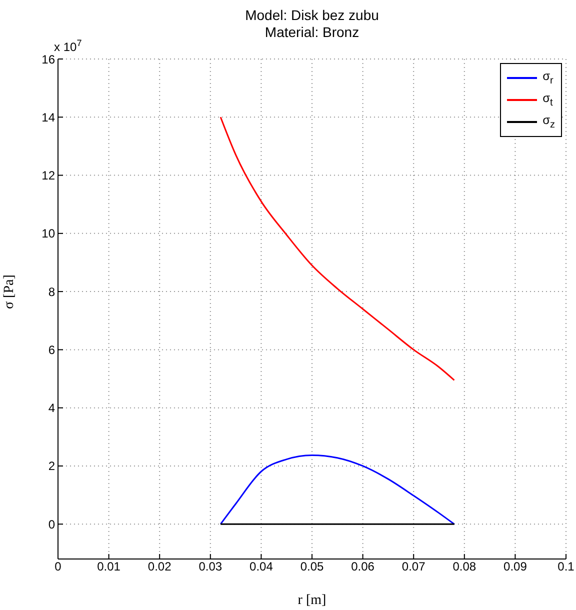 This screenshot has width=576, height=610. Describe the element at coordinates (109, 567) in the screenshot. I see `x-tick-label: 0.01` at that location.